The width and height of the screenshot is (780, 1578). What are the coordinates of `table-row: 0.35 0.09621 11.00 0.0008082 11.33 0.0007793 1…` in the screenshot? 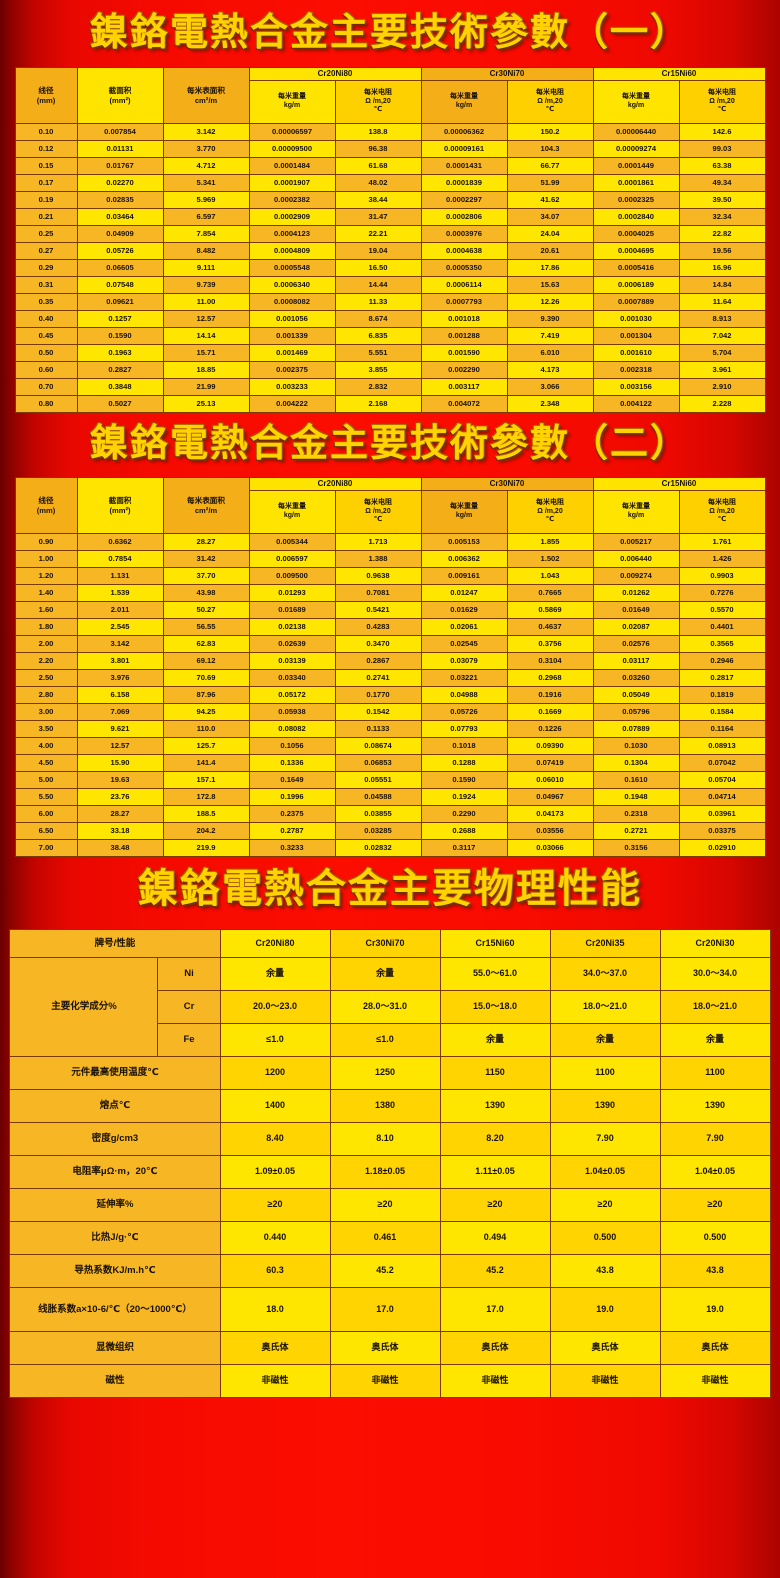 It's located at (390, 302).